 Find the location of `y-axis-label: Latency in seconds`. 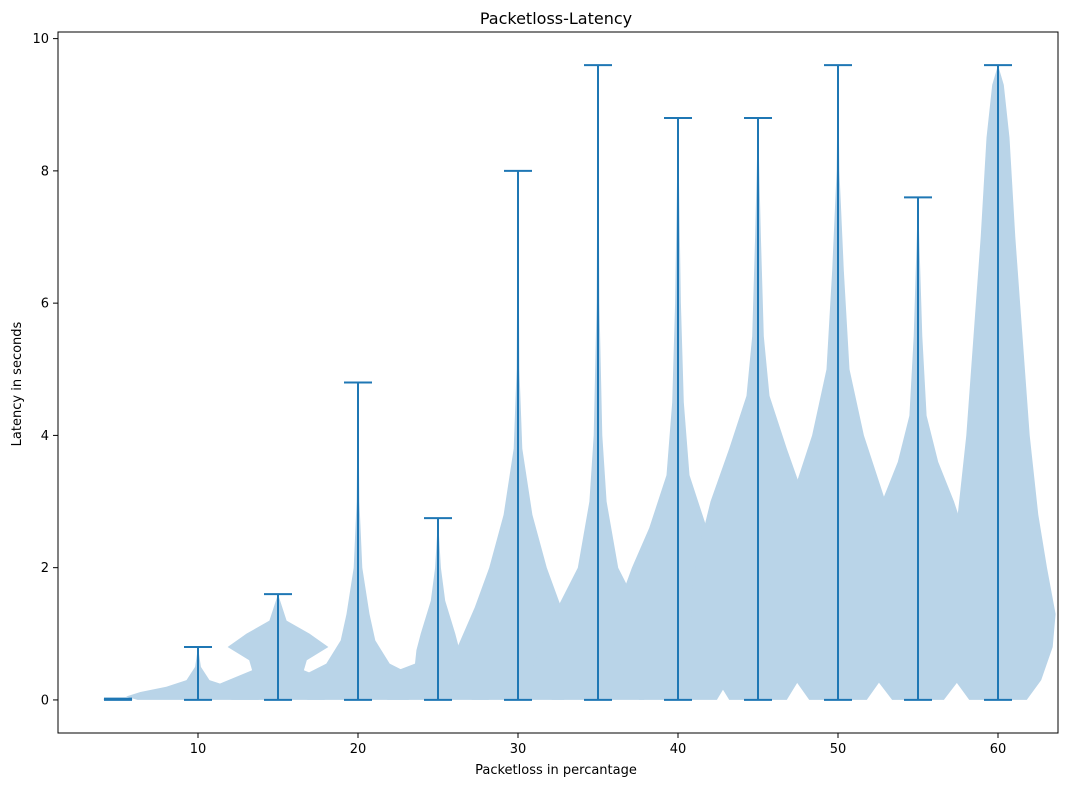

y-axis-label: Latency in seconds is located at coordinates (17, 383).